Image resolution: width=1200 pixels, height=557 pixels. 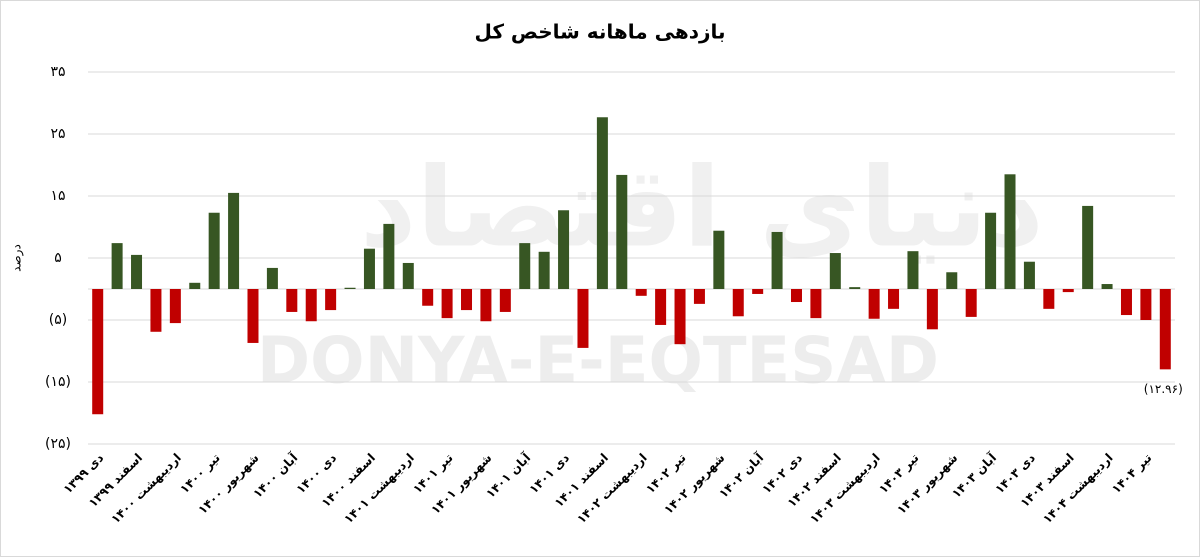 I want to click on y-tick-label: (۲۵), so click(x=58, y=444).